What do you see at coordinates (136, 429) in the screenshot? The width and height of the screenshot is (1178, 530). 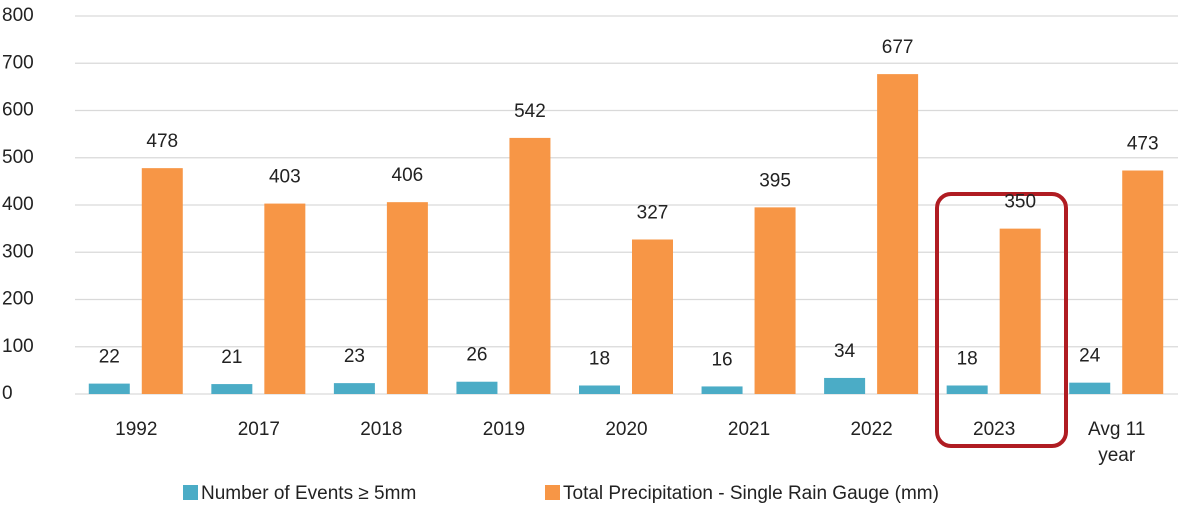 I see `x-tick-label: 1992` at bounding box center [136, 429].